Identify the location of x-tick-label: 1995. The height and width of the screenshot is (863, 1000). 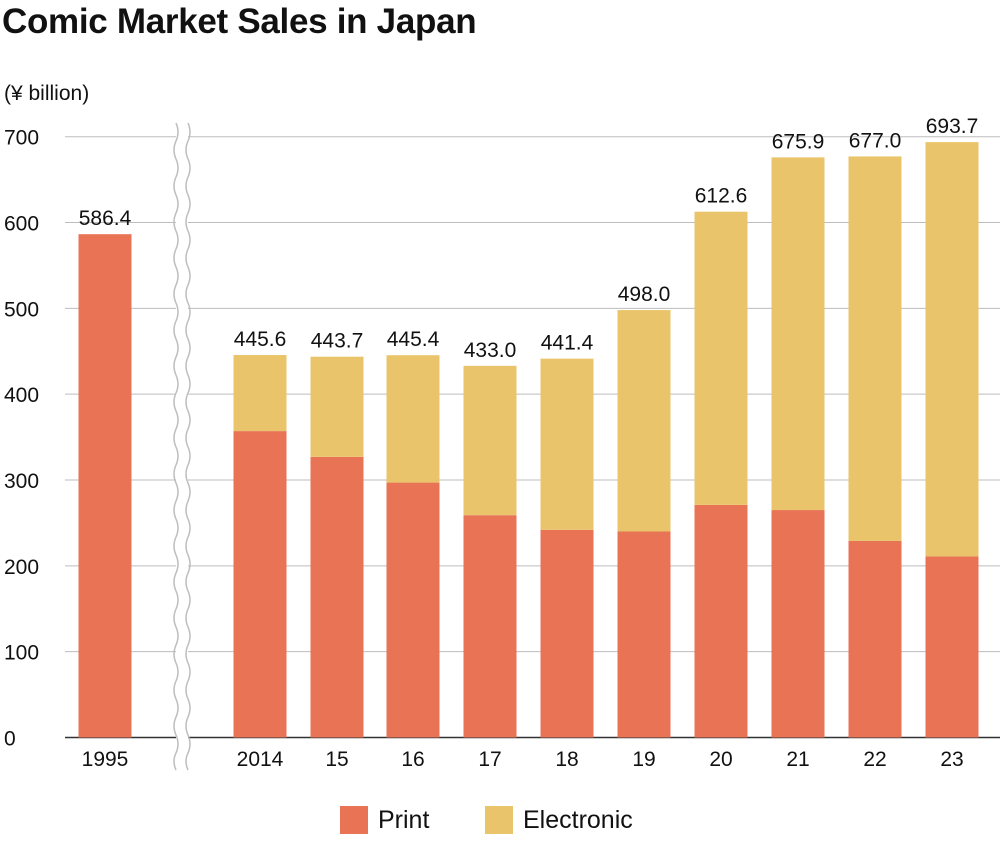
(105, 759).